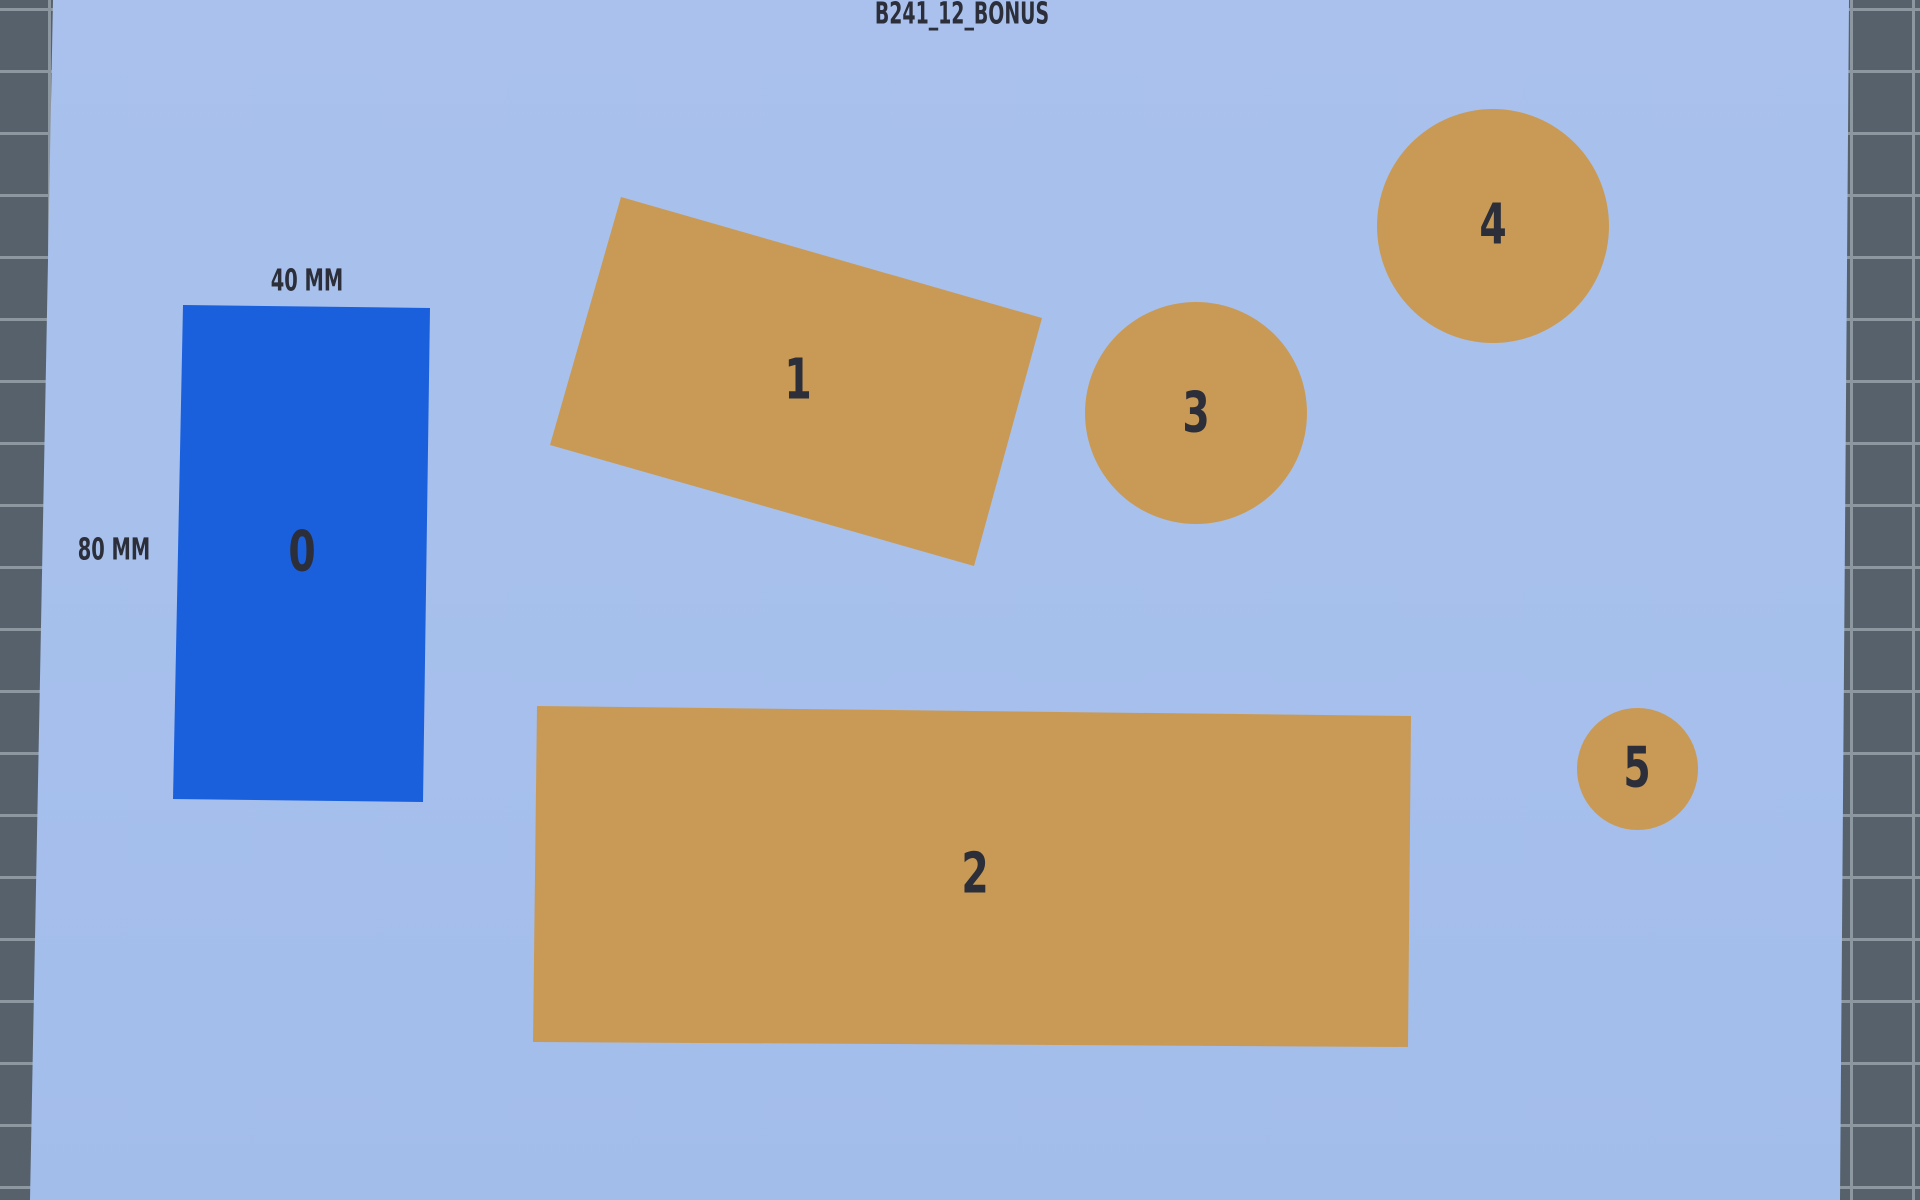 This screenshot has height=1200, width=1920. What do you see at coordinates (962, 16) in the screenshot?
I see `sheet-title: B241_12_BONUS` at bounding box center [962, 16].